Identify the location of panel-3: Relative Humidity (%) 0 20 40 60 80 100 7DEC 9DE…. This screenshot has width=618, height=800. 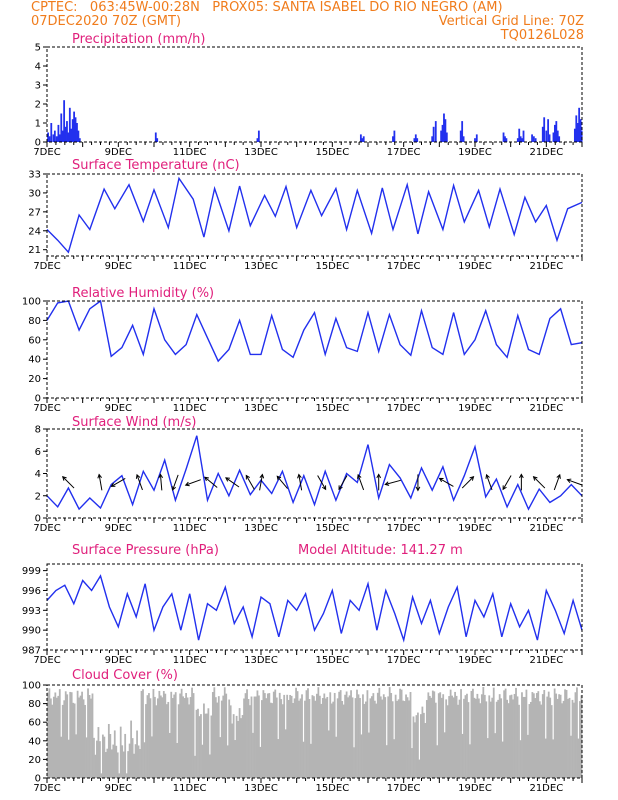
(302, 350).